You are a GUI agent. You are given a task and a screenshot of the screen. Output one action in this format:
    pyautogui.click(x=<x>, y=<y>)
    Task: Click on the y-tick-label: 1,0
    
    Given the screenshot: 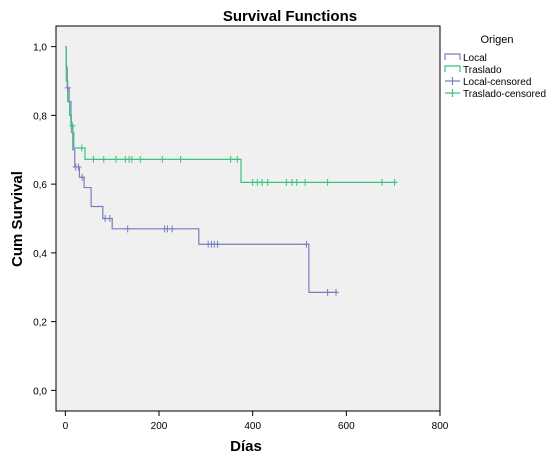 What is the action you would take?
    pyautogui.click(x=40, y=48)
    